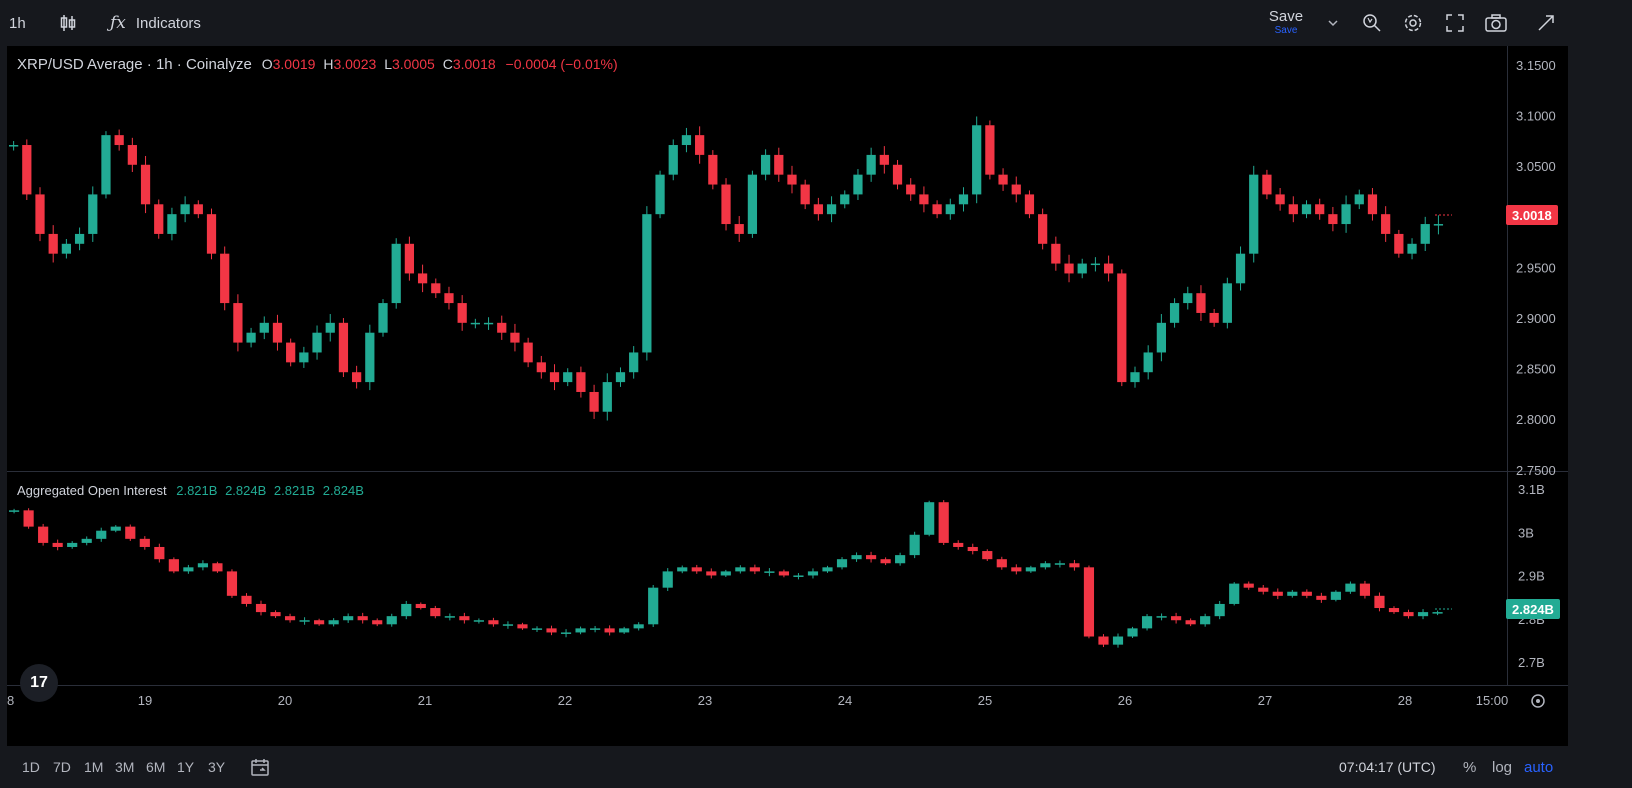  I want to click on clock: 07:04:17 (UTC), so click(1387, 767).